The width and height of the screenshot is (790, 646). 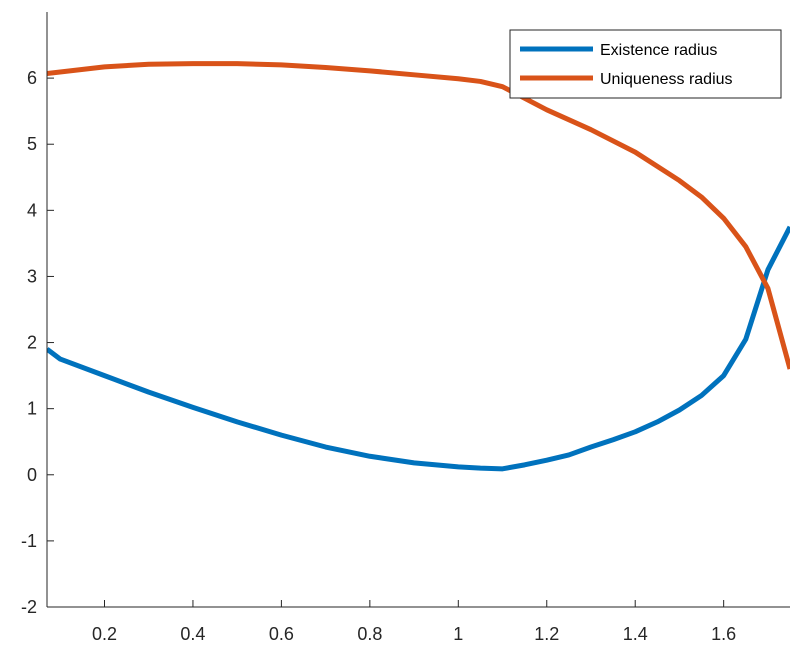 What do you see at coordinates (32, 78) in the screenshot?
I see `y-tick-label: 6` at bounding box center [32, 78].